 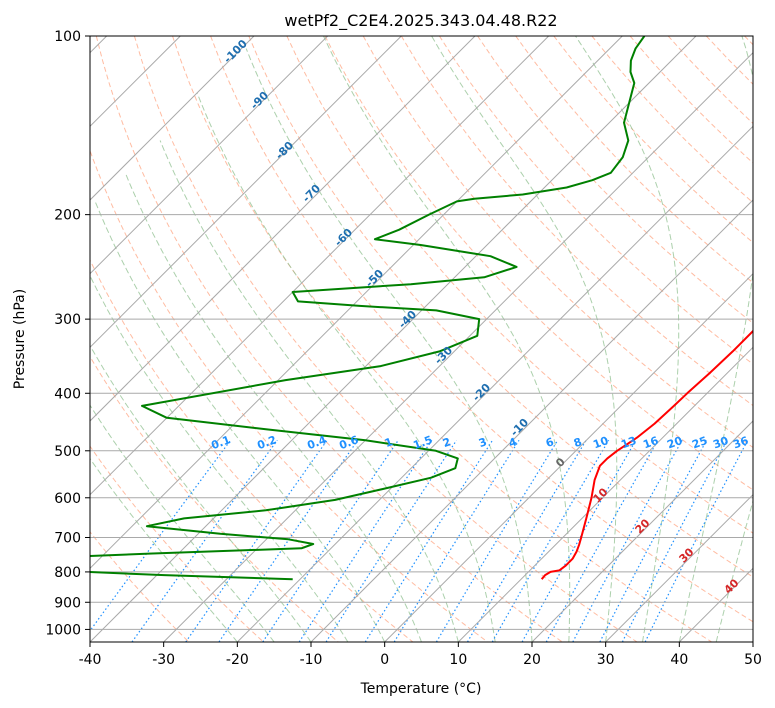 I want to click on y-axis-label: Pressure (hPa), so click(x=20, y=339).